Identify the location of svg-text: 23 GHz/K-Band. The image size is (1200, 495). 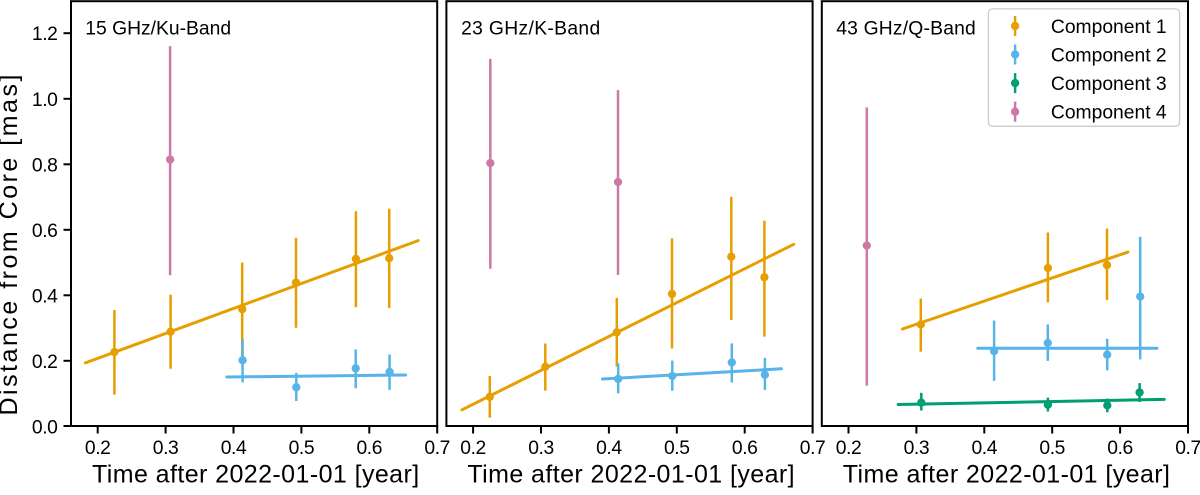
(530, 29).